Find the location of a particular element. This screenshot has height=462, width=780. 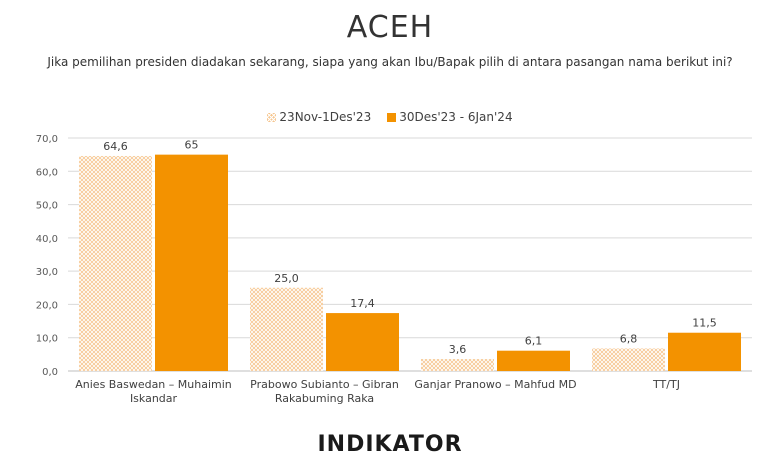

legend-label-series-1: 23Nov-1Des'23 is located at coordinates (325, 117).